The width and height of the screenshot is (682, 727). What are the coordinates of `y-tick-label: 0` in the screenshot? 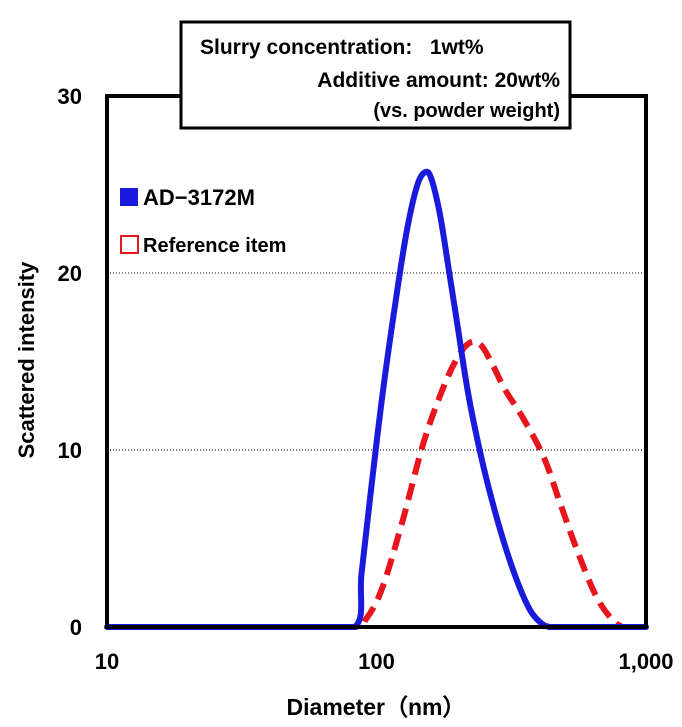 It's located at (76, 627).